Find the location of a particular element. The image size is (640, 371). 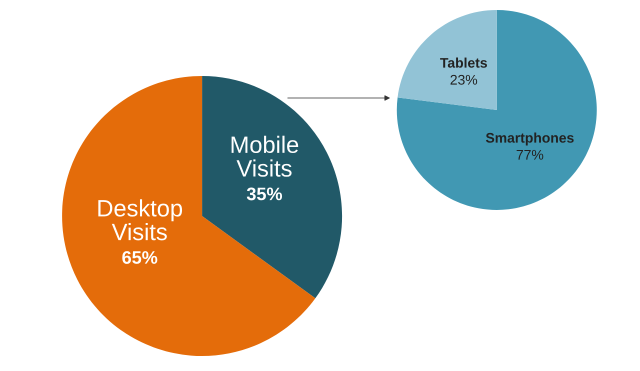

data-label: 65% is located at coordinates (140, 257).